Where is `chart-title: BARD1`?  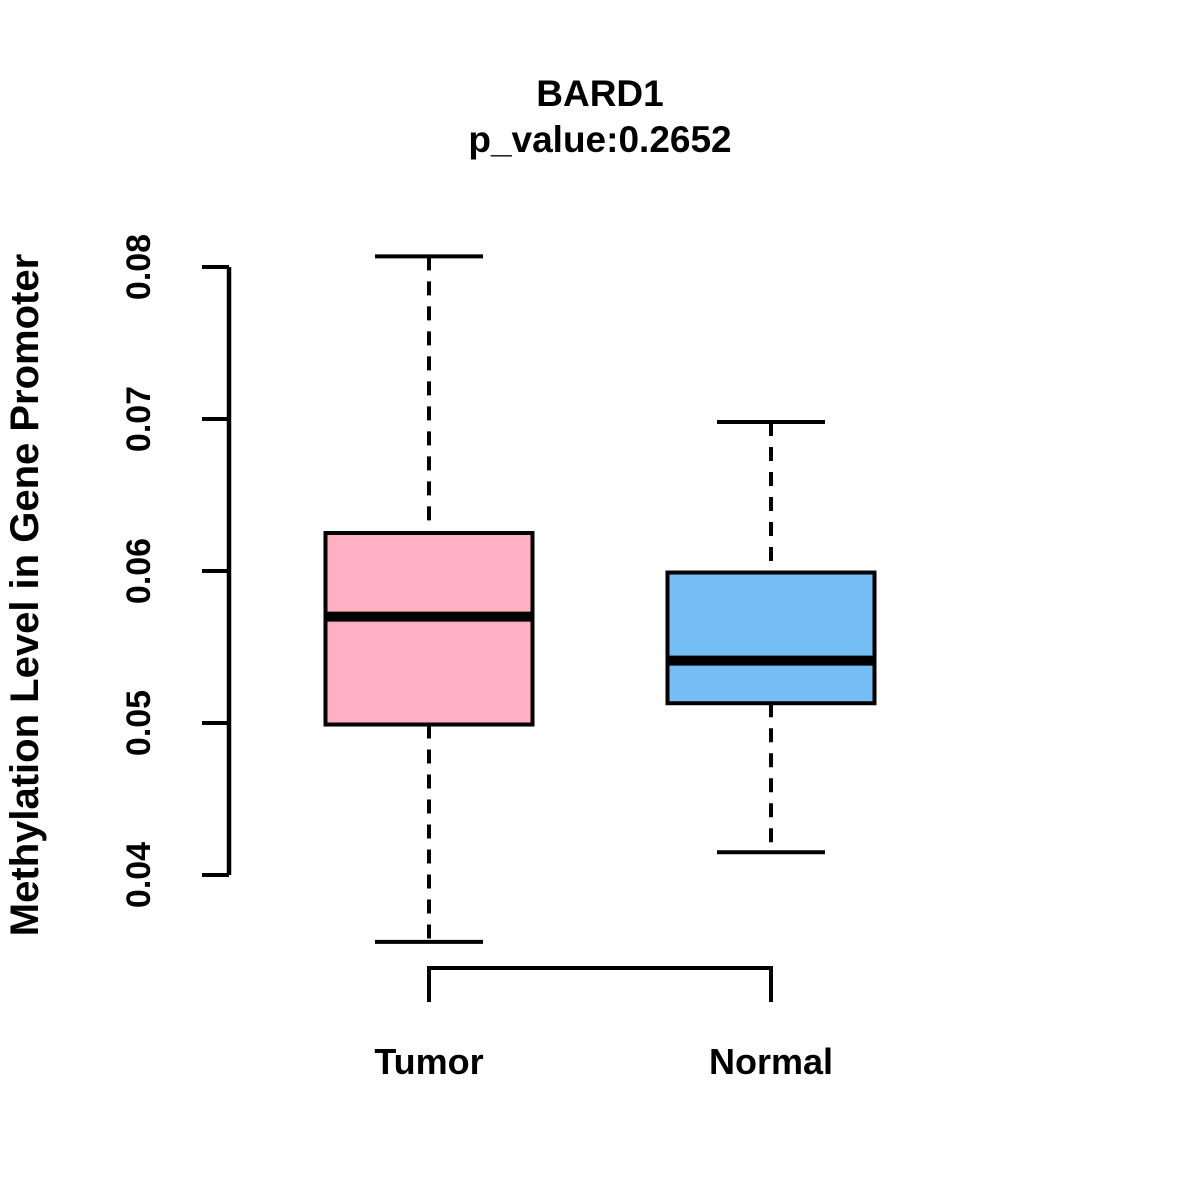
chart-title: BARD1 is located at coordinates (600, 93).